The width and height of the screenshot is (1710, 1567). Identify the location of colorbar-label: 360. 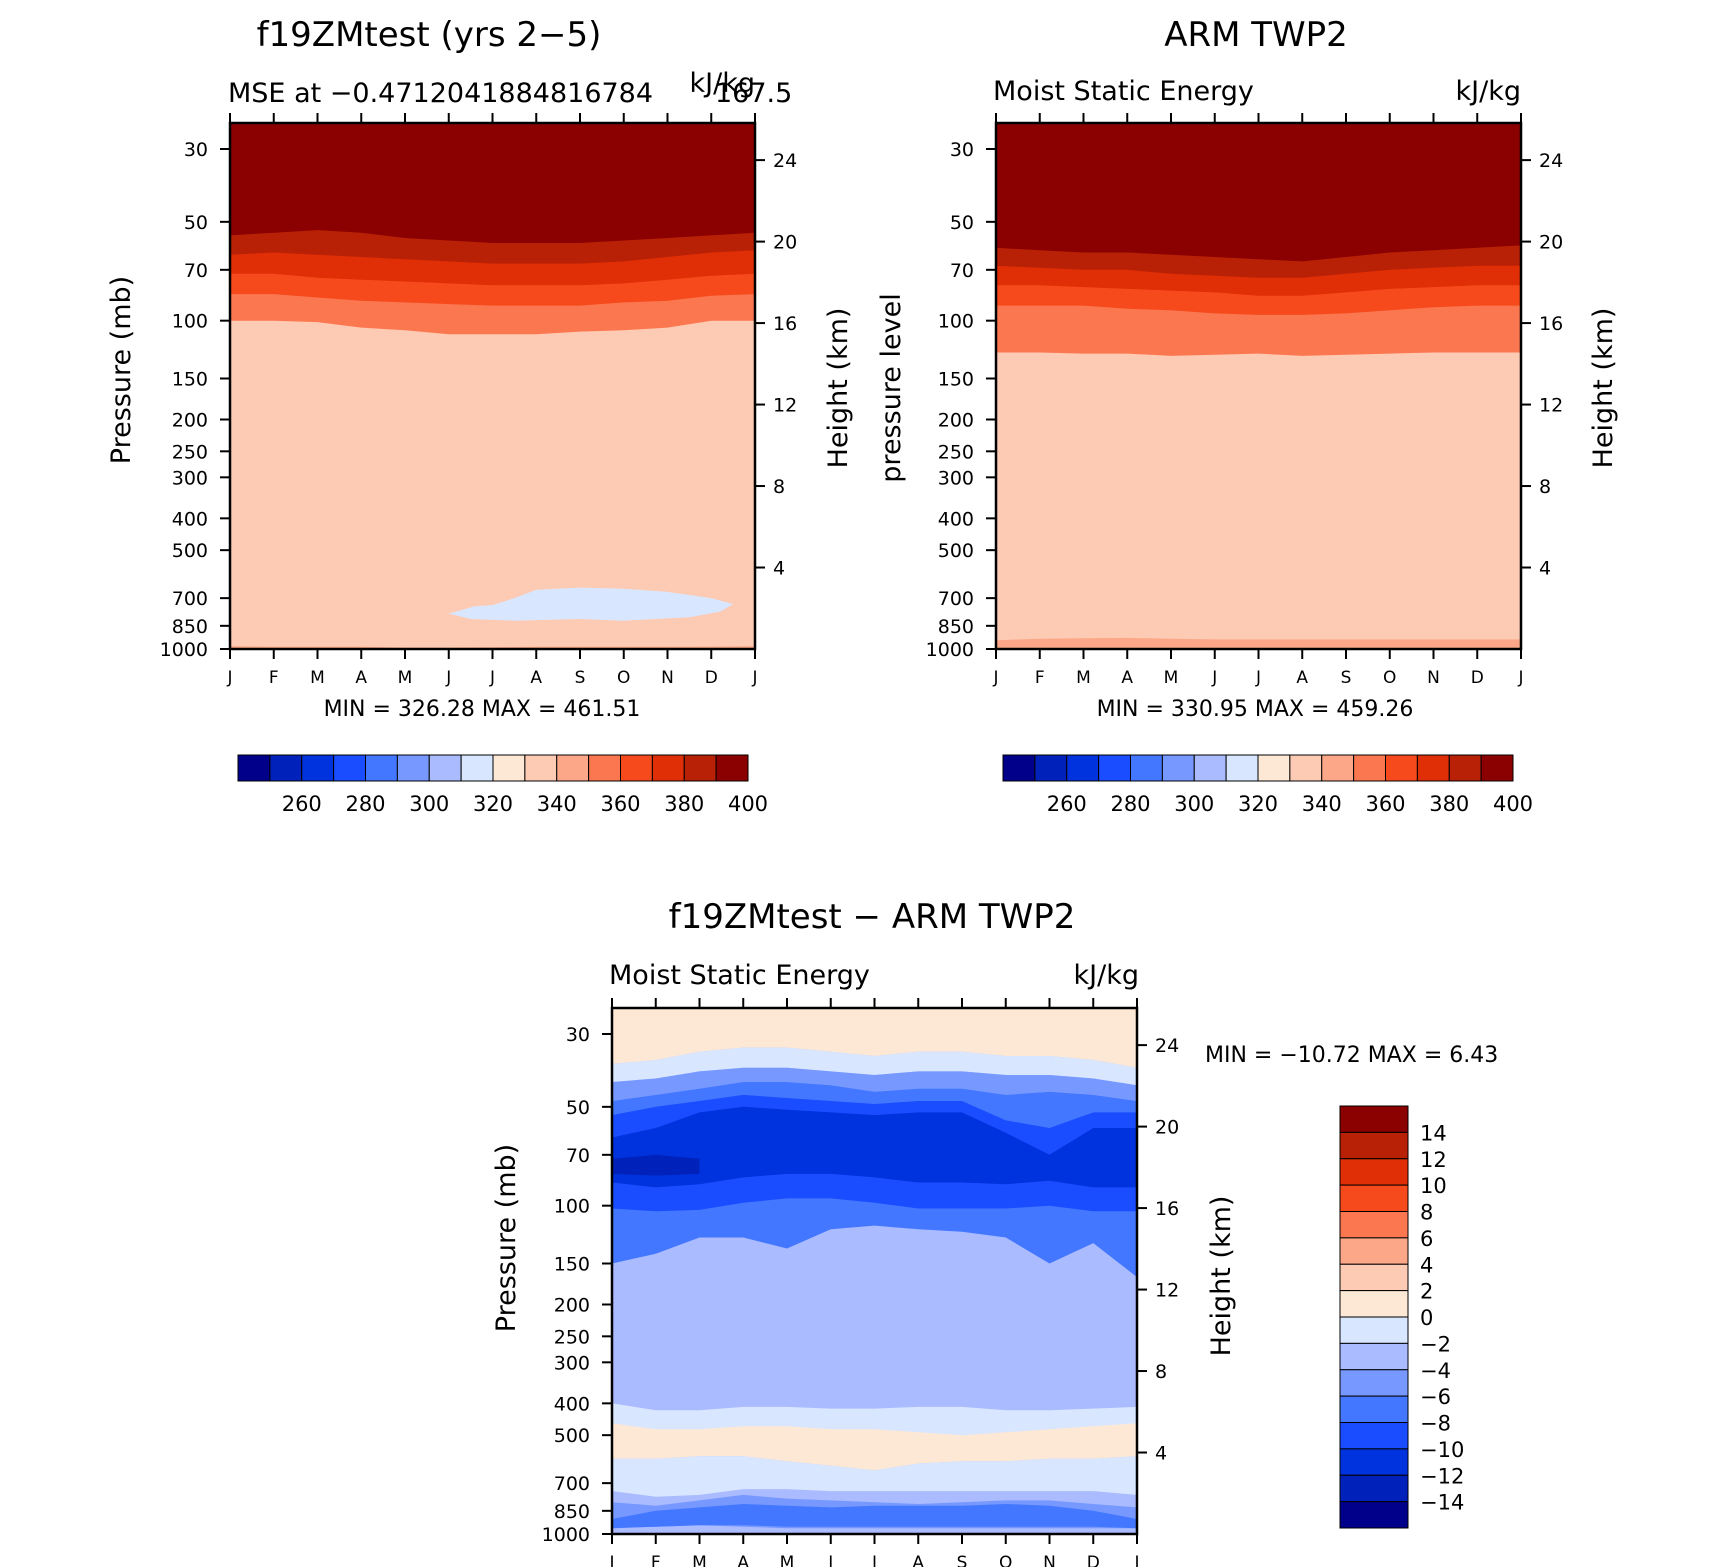
(620, 804).